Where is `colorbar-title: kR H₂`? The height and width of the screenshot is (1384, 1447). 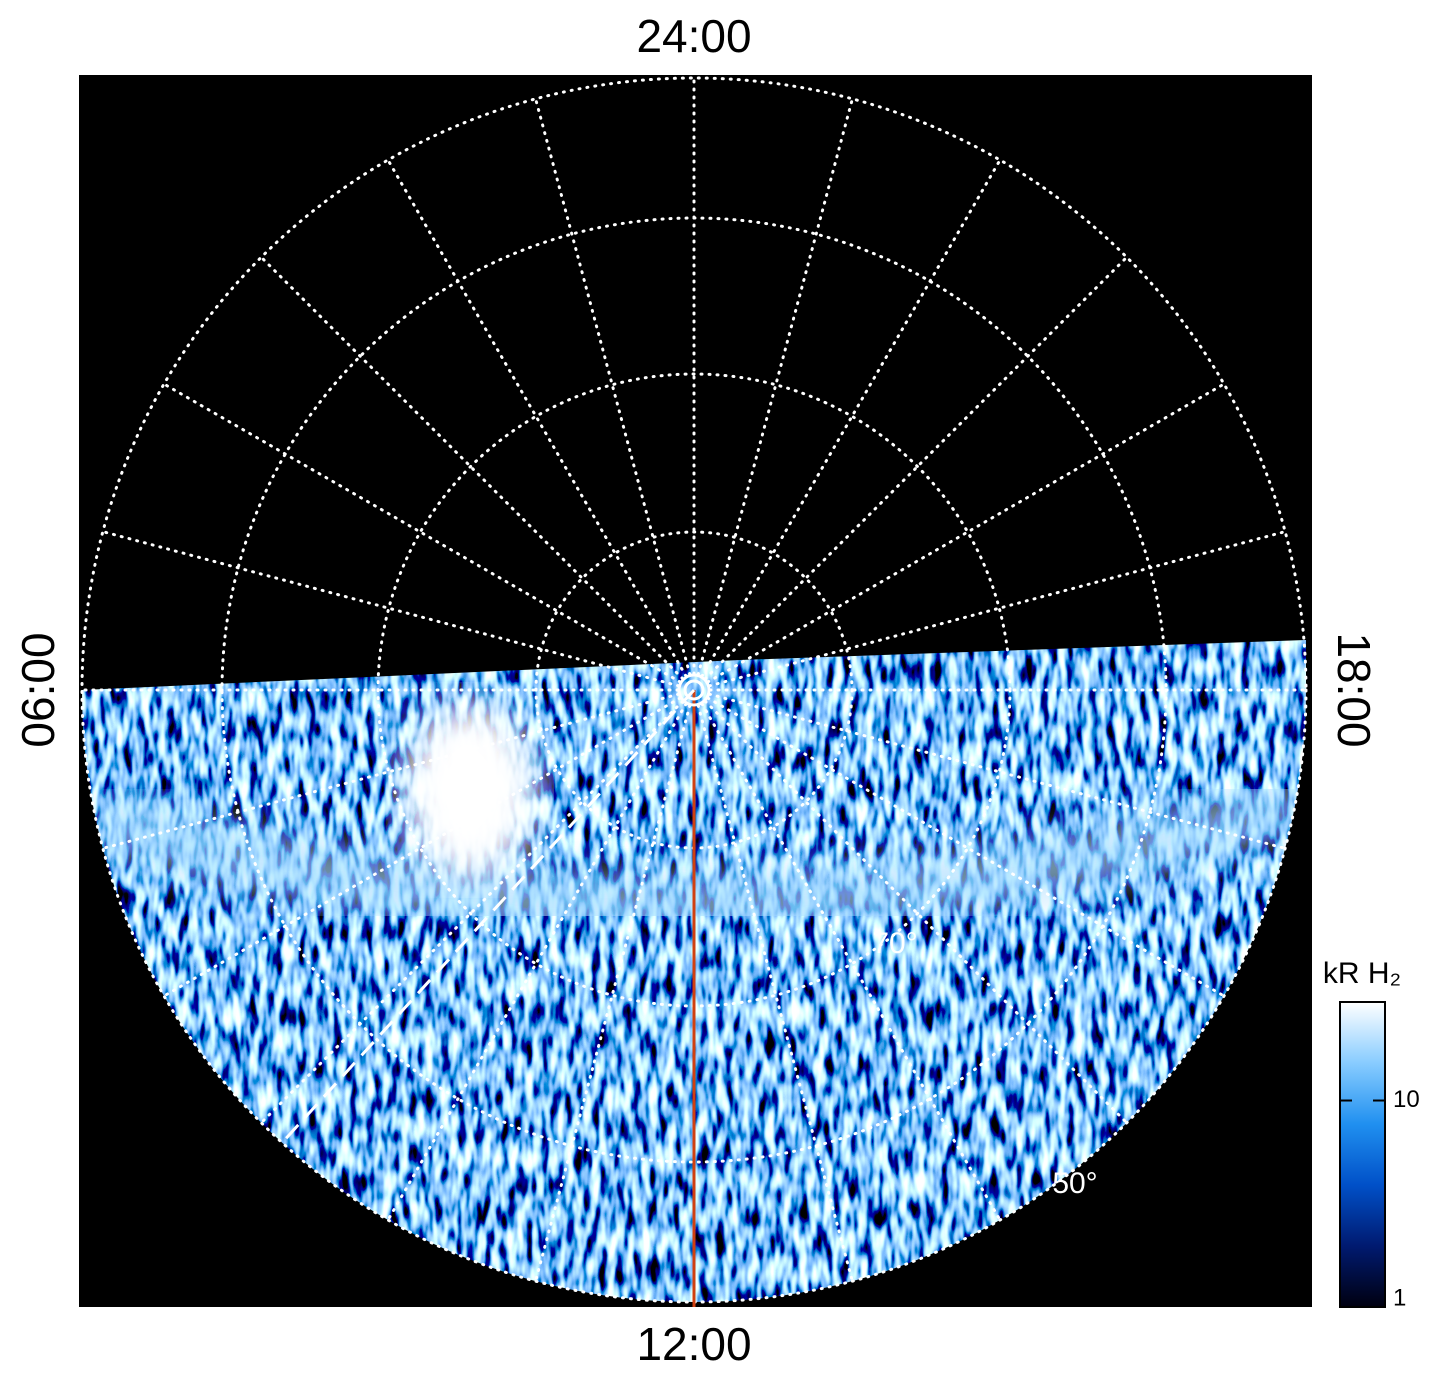
colorbar-title: kR H₂ is located at coordinates (1362, 973).